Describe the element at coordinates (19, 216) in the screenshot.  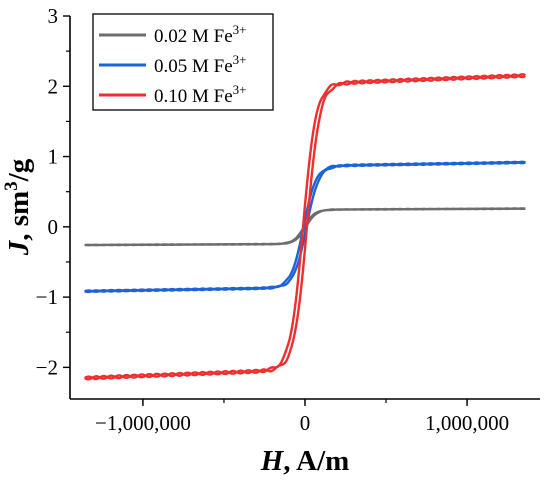
I see `y-axis-unit: , sm` at that location.